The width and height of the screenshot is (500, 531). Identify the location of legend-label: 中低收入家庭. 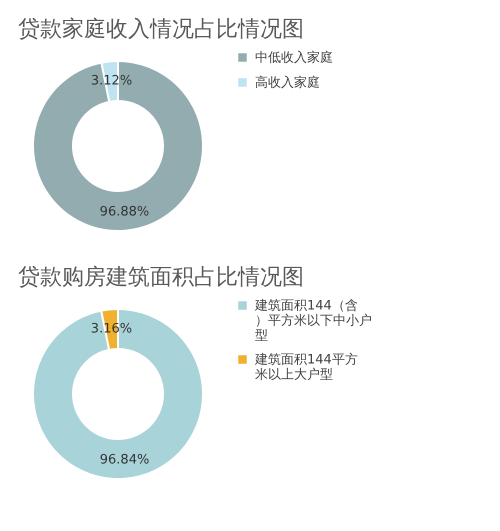
(294, 58).